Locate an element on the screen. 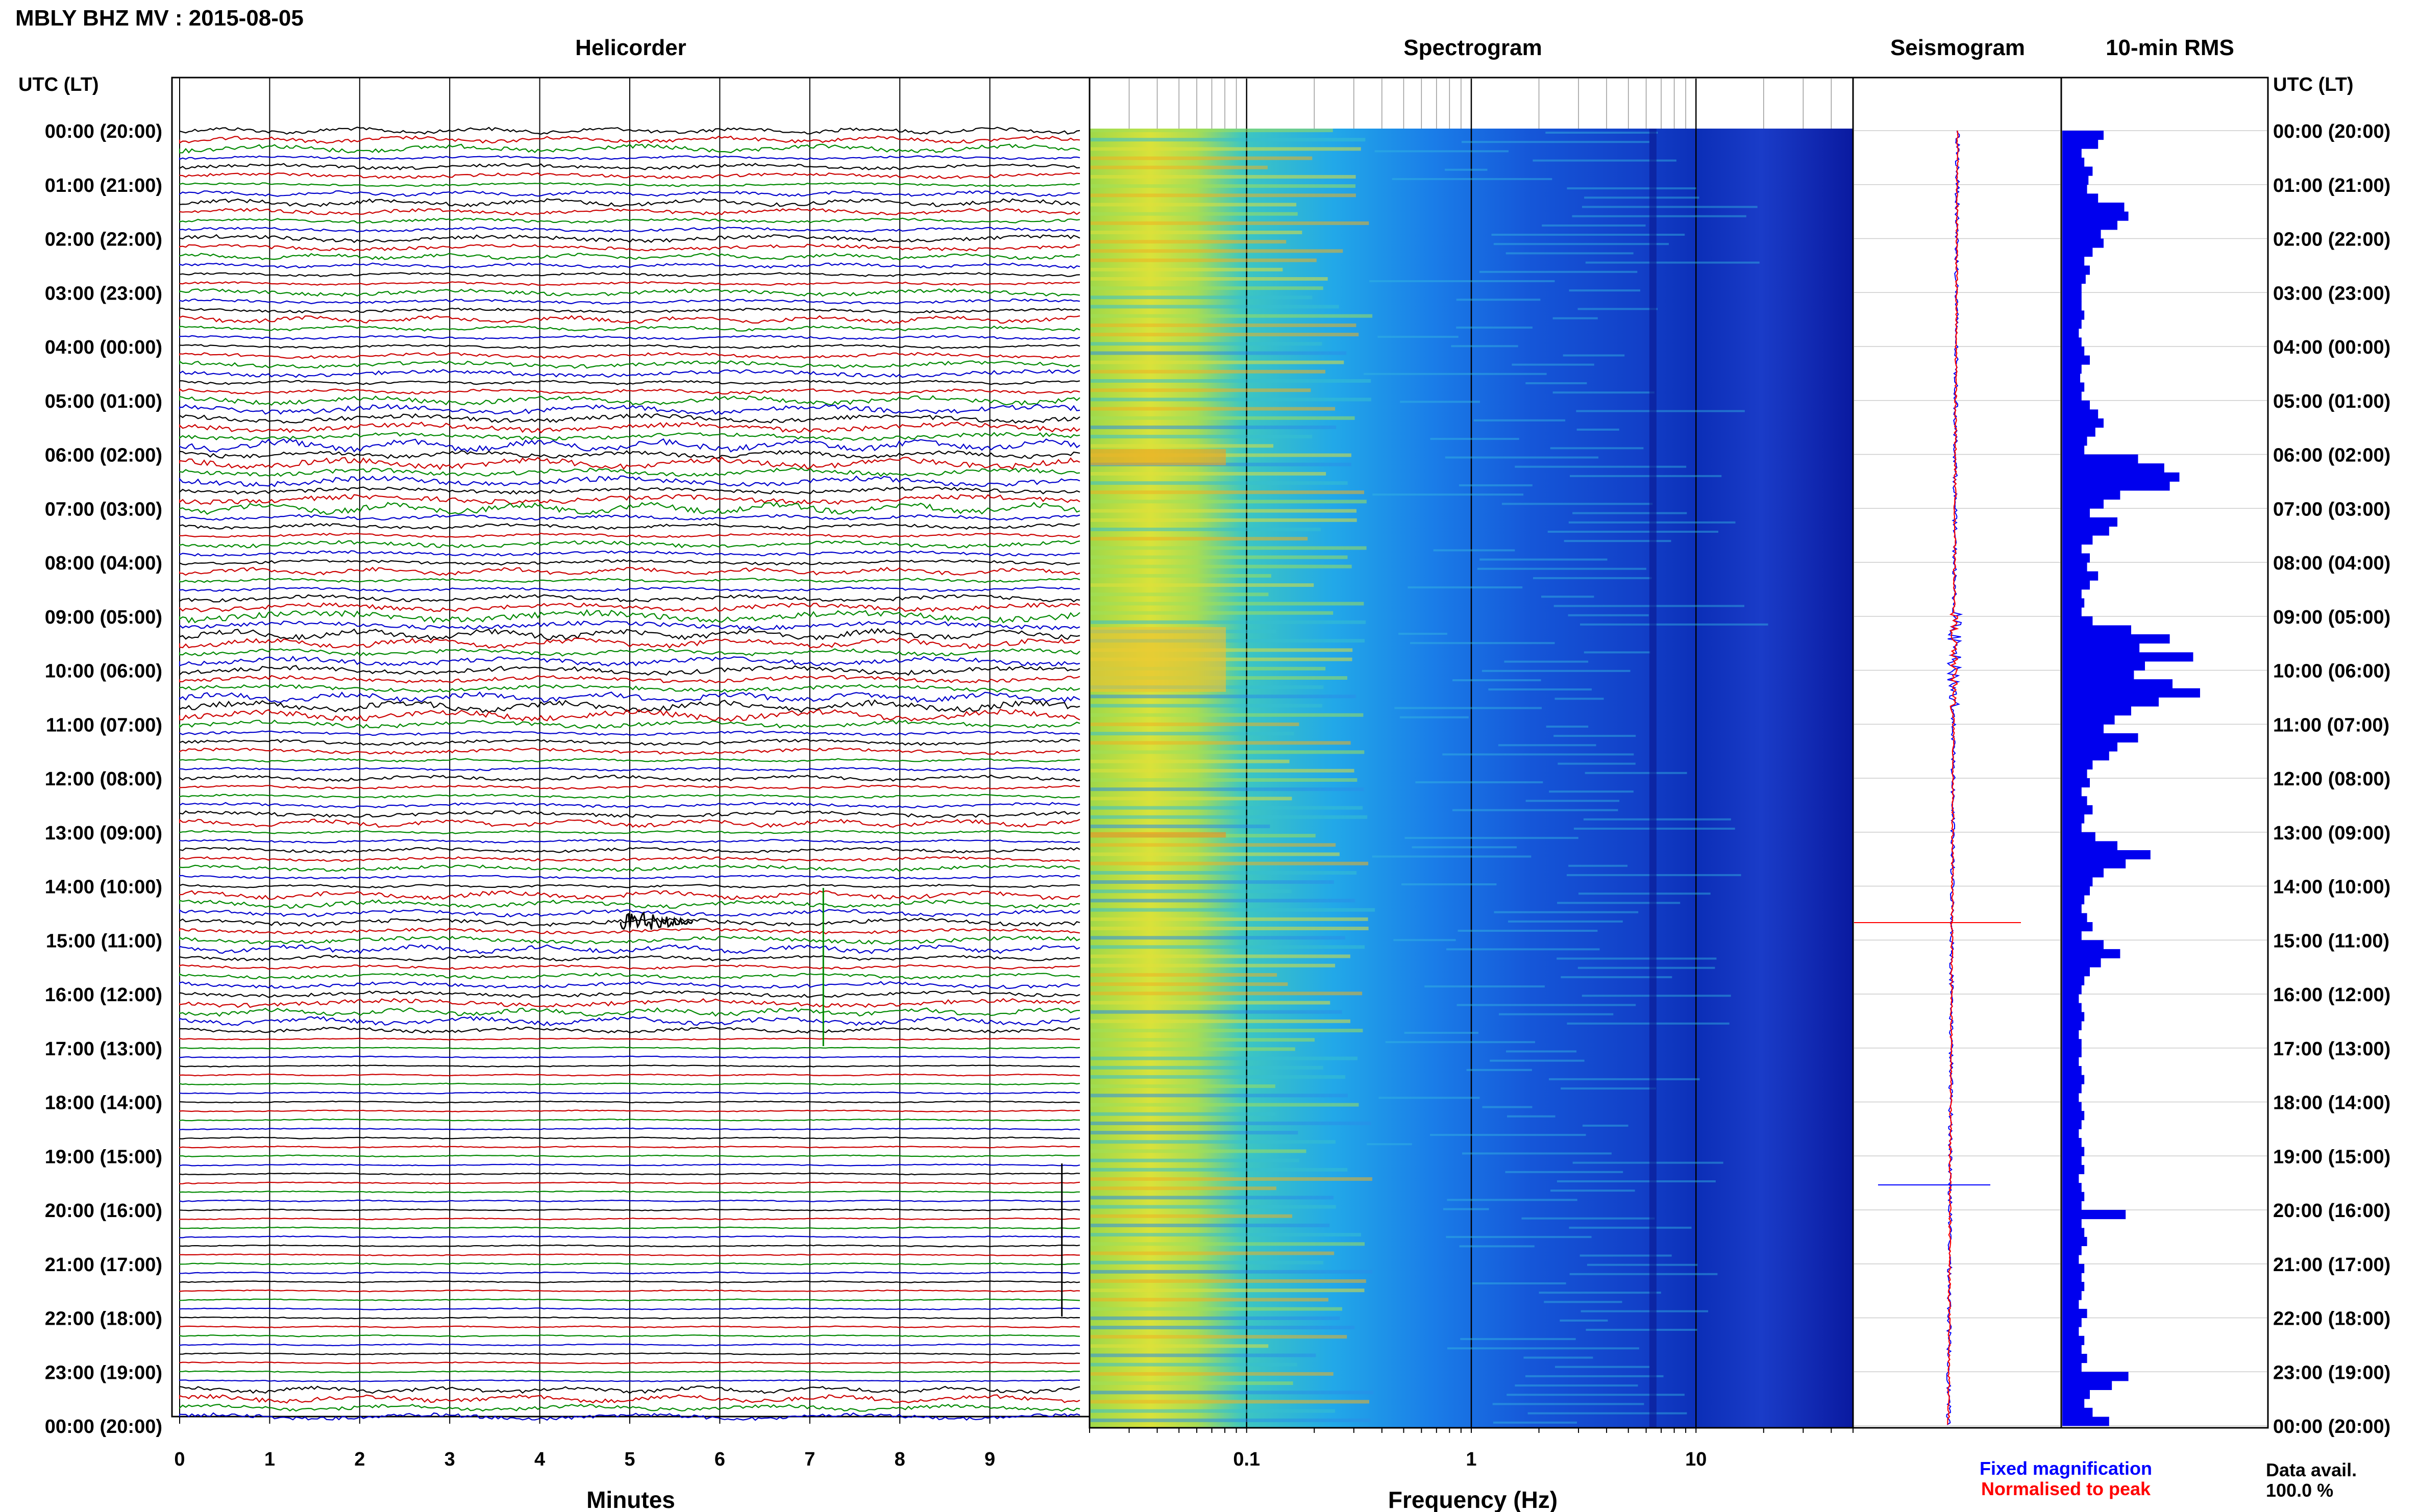 This screenshot has height=1512, width=2419. time-tick-label-left: 00:00 (20:00) is located at coordinates (103, 1426).